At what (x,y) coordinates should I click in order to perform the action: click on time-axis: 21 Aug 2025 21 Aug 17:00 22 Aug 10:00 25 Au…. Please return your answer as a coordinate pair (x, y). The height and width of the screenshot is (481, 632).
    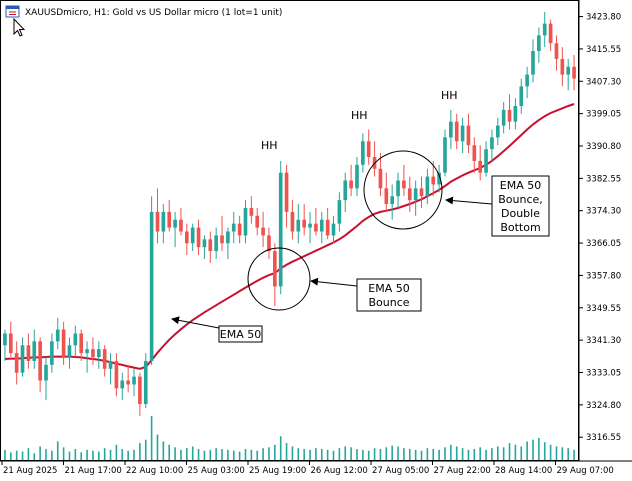
    Looking at the image, I should click on (307, 468).